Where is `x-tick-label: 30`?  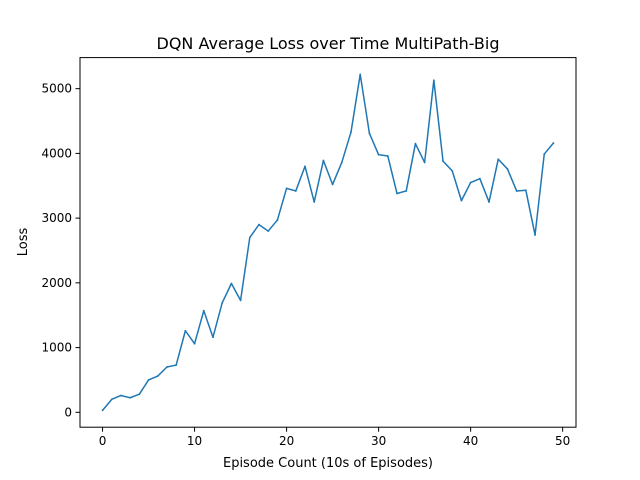 x-tick-label: 30 is located at coordinates (378, 441).